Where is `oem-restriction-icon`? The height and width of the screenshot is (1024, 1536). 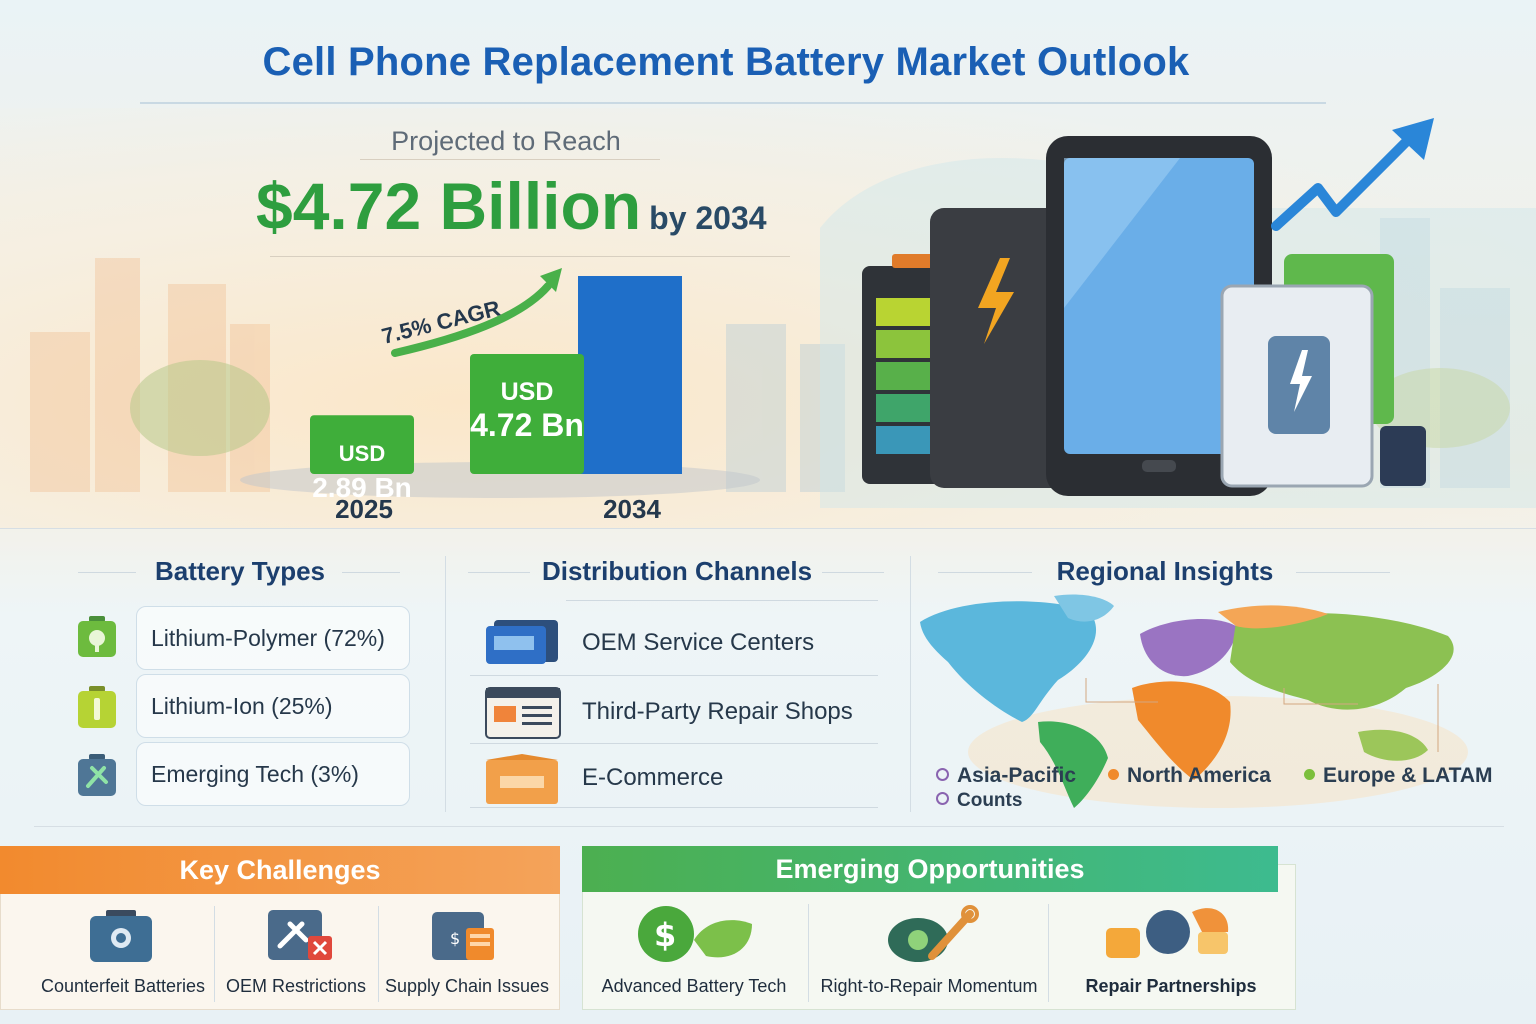
oem-restriction-icon is located at coordinates (300, 935).